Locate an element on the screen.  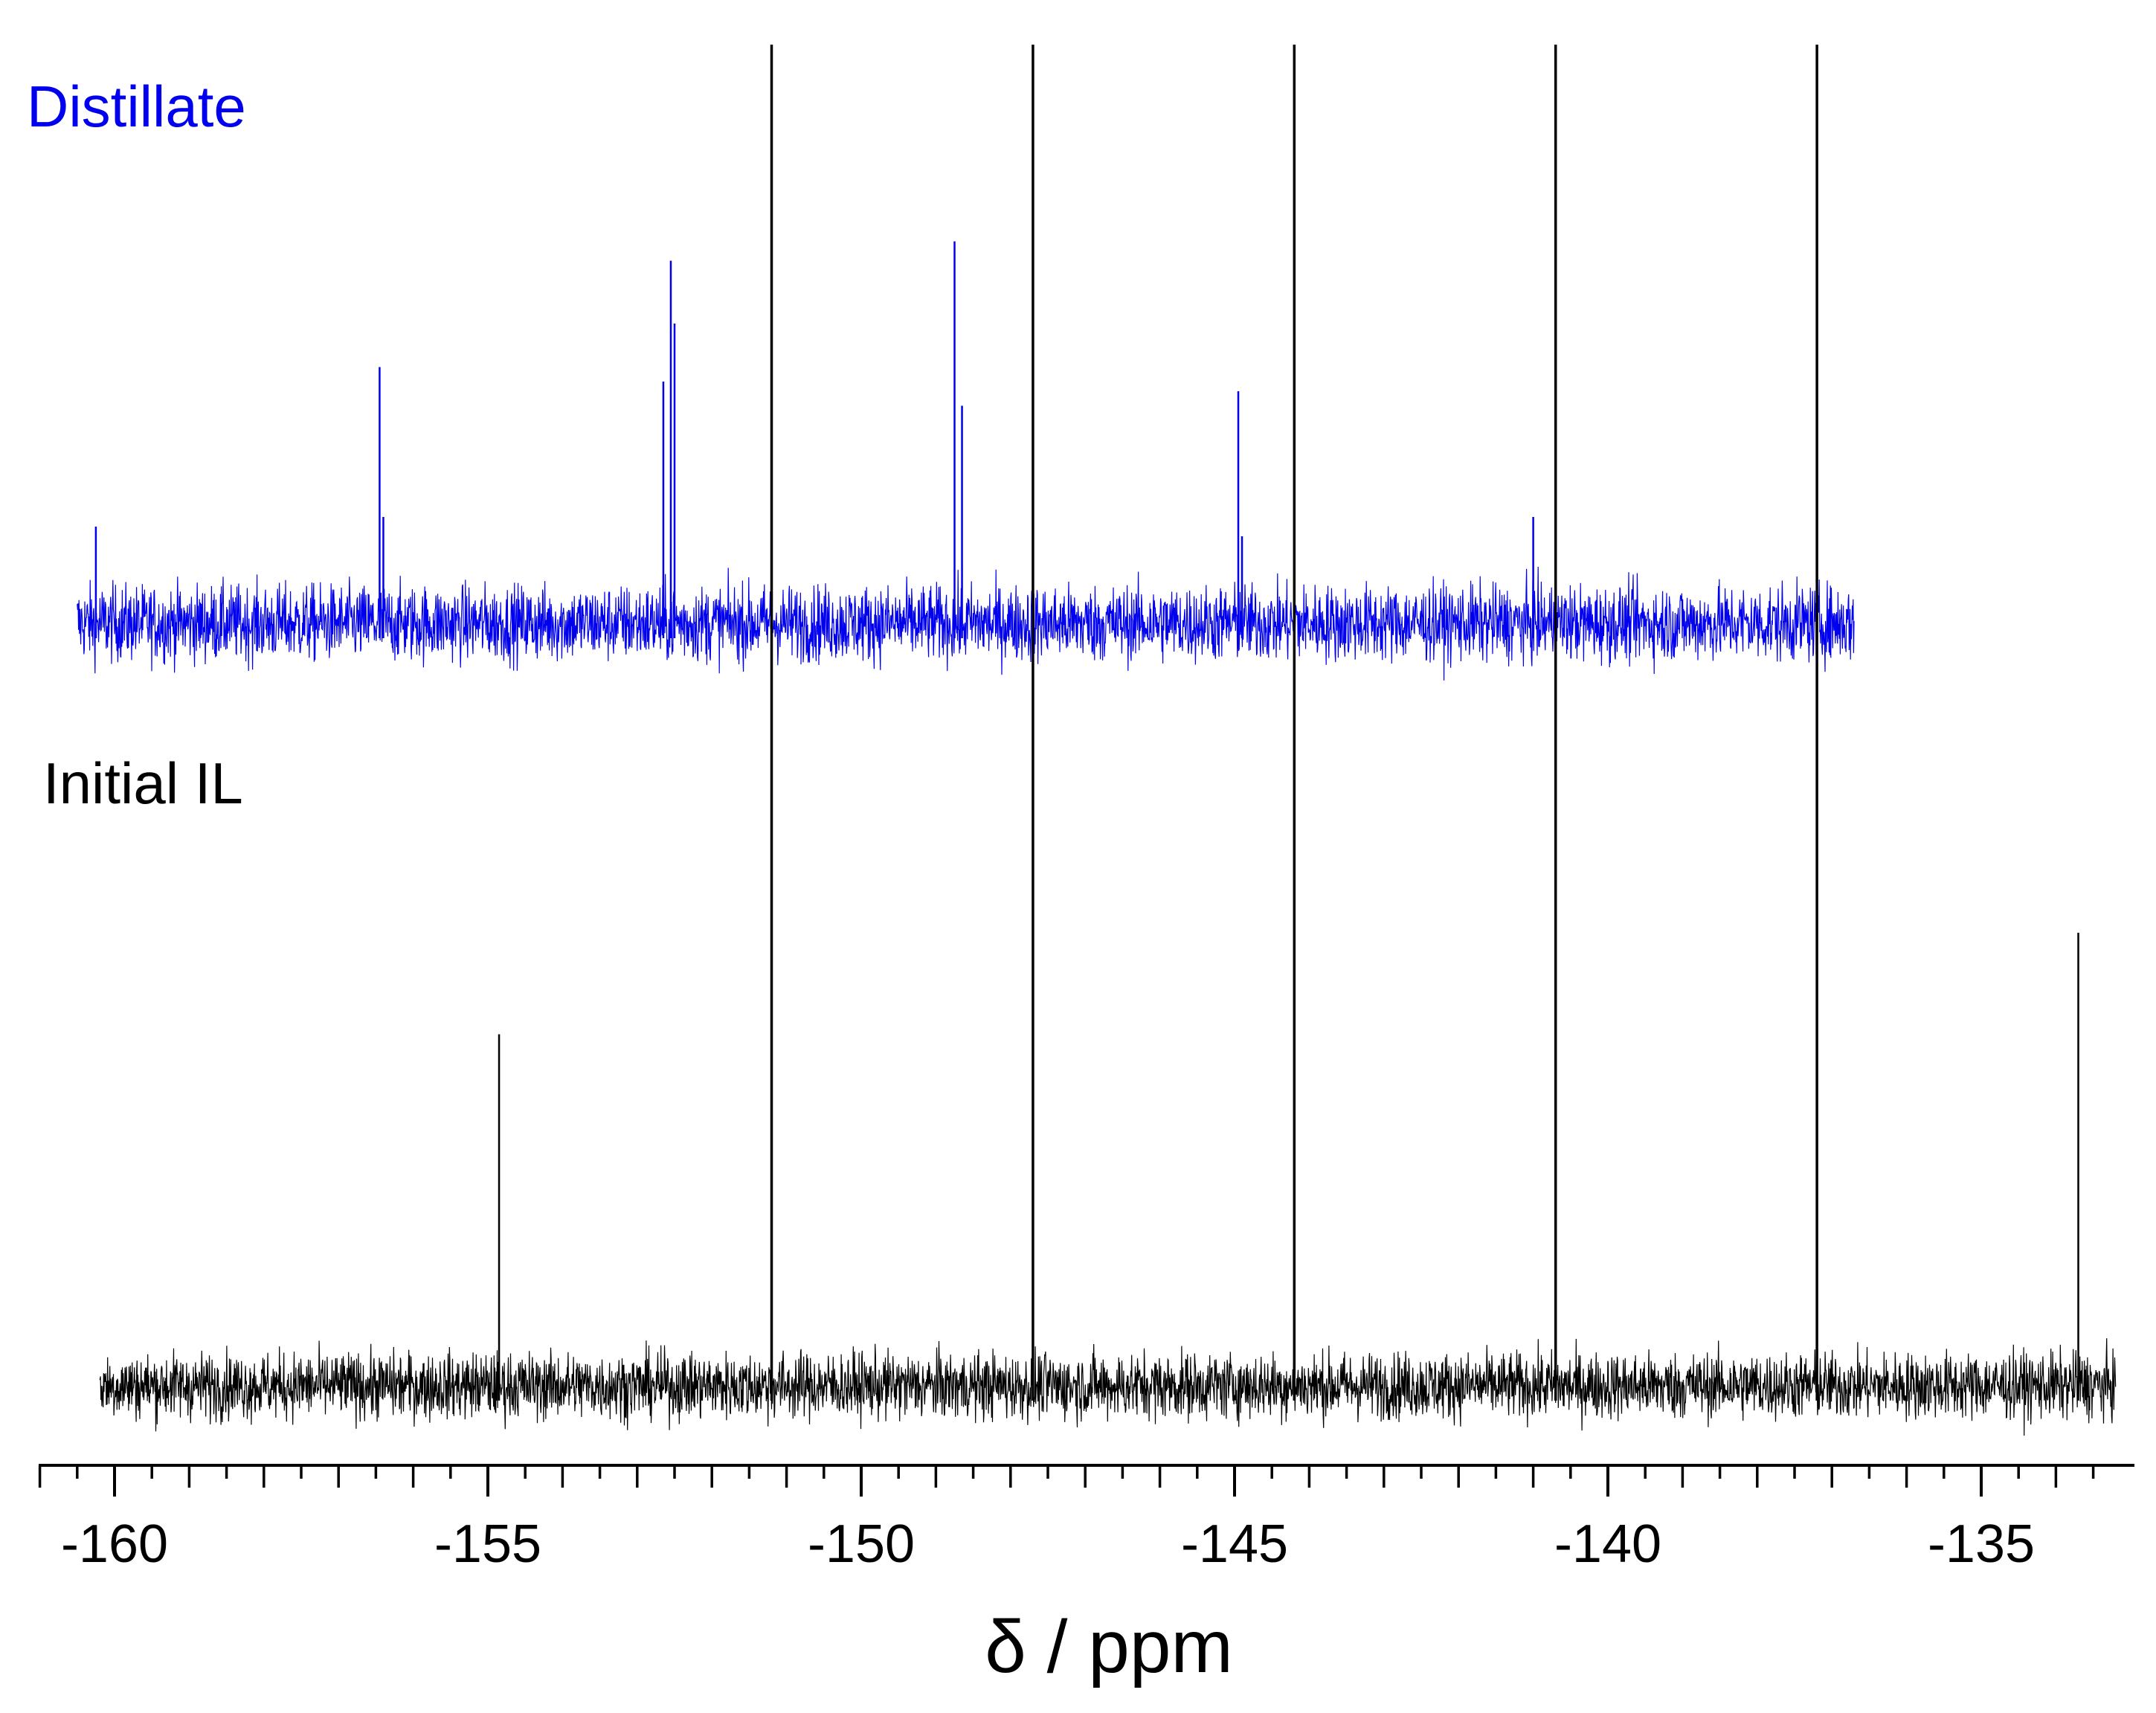
x-tick-label: -160 is located at coordinates (114, 1544).